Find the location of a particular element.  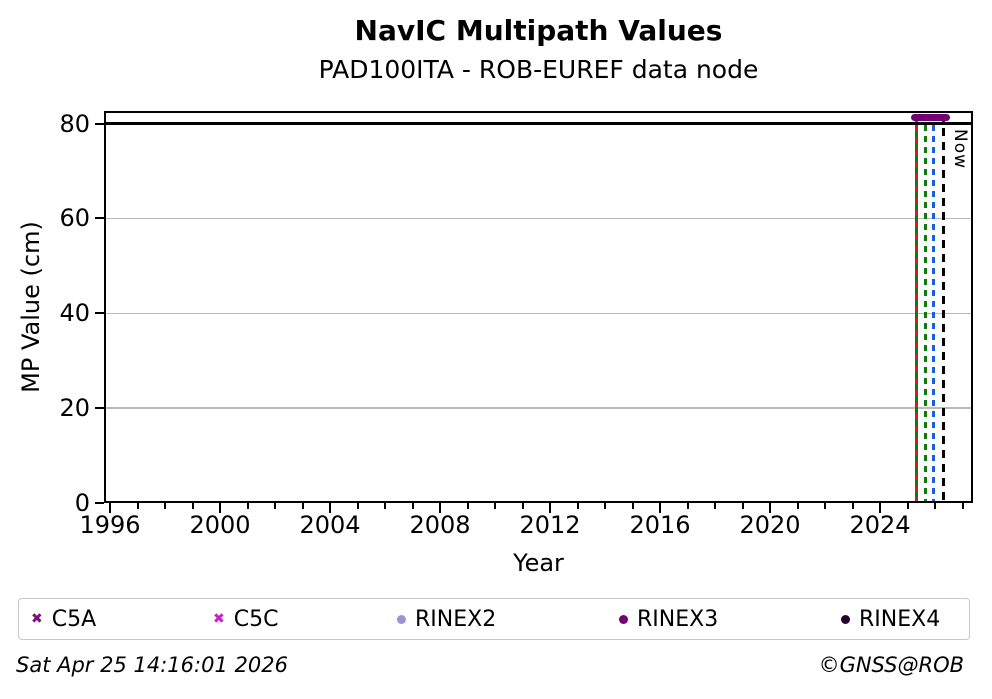

chart-title: NavIC Multipath Values is located at coordinates (538, 30).